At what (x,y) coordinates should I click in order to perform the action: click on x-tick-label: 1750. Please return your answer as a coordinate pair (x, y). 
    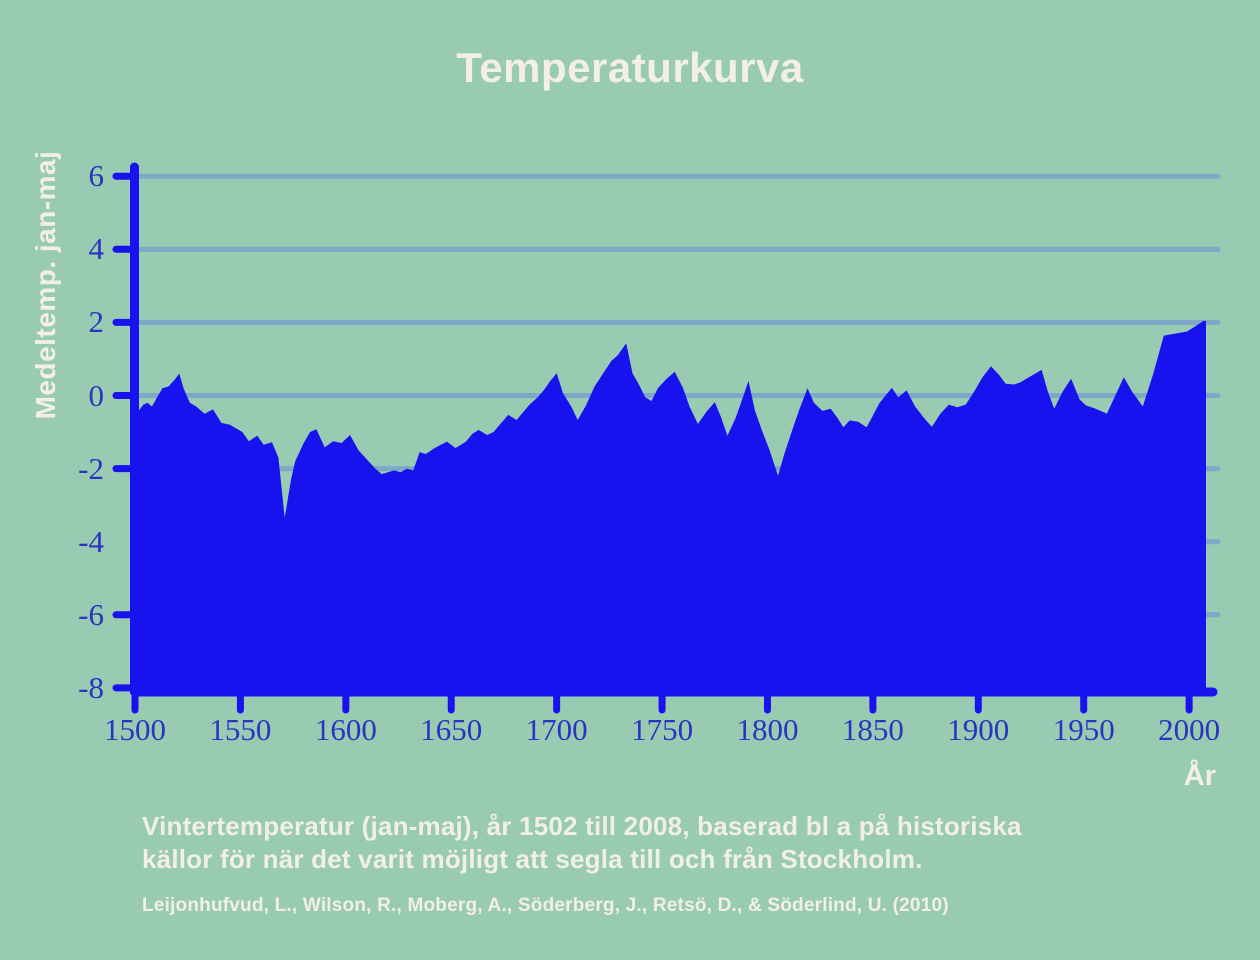
    Looking at the image, I should click on (662, 729).